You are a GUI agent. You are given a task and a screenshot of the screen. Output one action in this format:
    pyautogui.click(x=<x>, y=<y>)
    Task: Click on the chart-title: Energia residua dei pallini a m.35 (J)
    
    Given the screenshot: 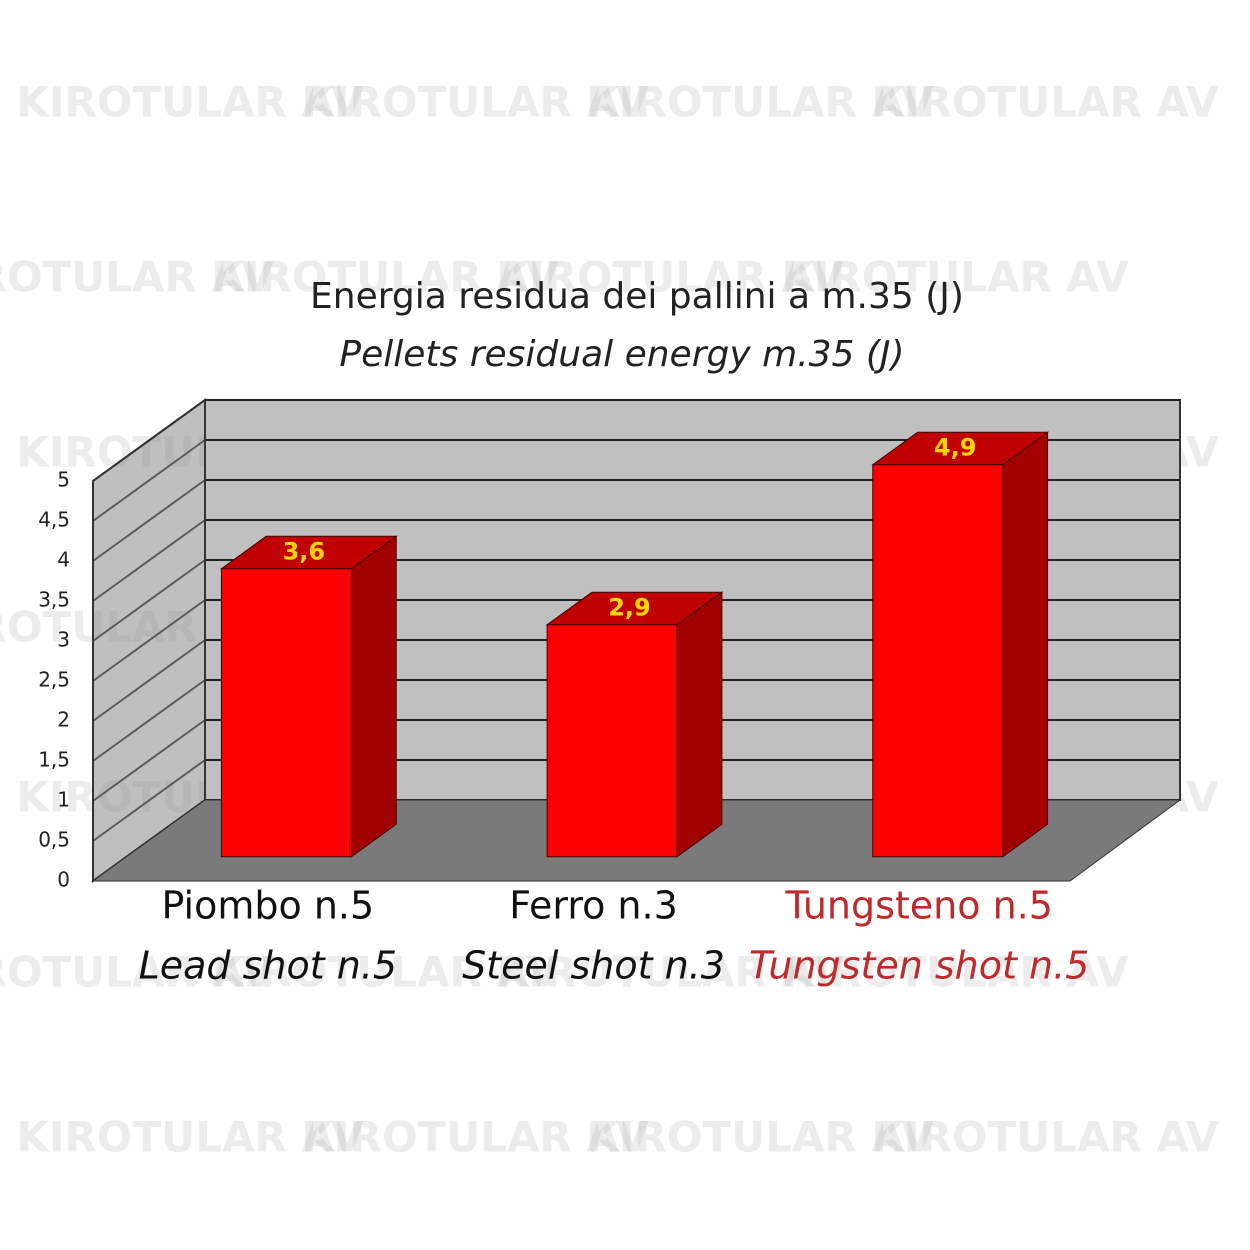 What is the action you would take?
    pyautogui.click(x=637, y=296)
    